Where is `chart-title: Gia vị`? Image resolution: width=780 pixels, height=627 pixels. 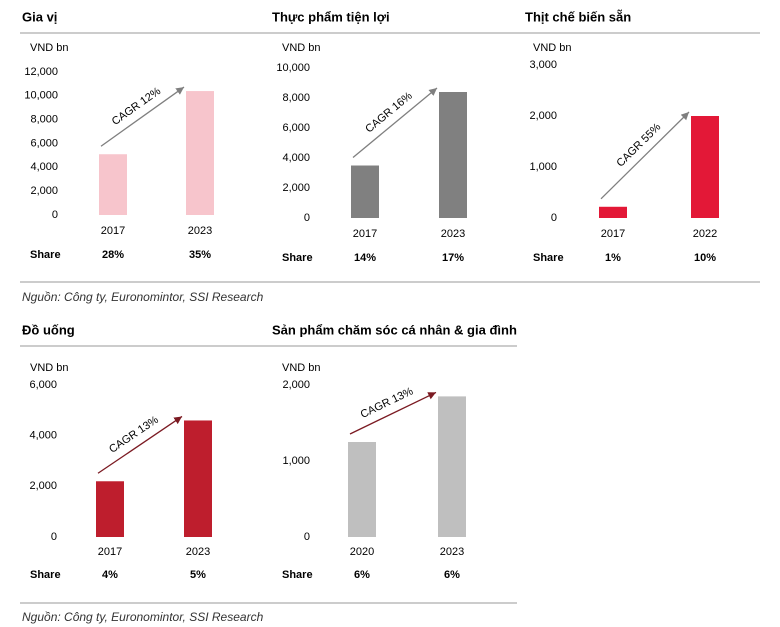
chart-title: Gia vị is located at coordinates (39, 16).